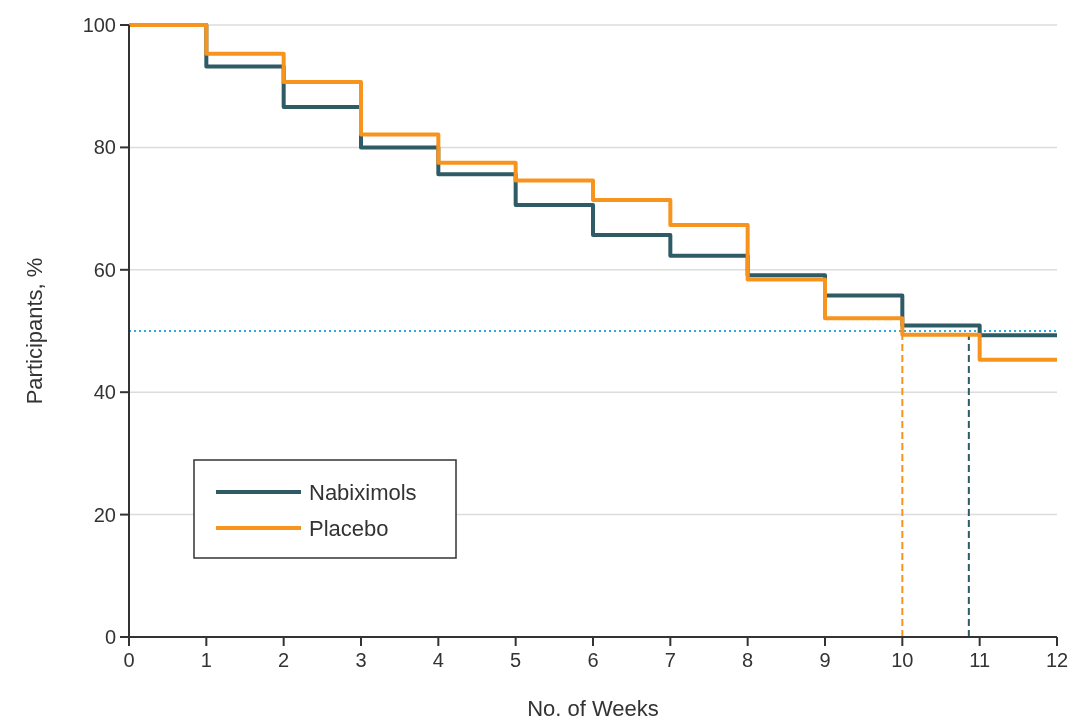 The width and height of the screenshot is (1076, 728). What do you see at coordinates (349, 528) in the screenshot?
I see `legend-label: Placebo` at bounding box center [349, 528].